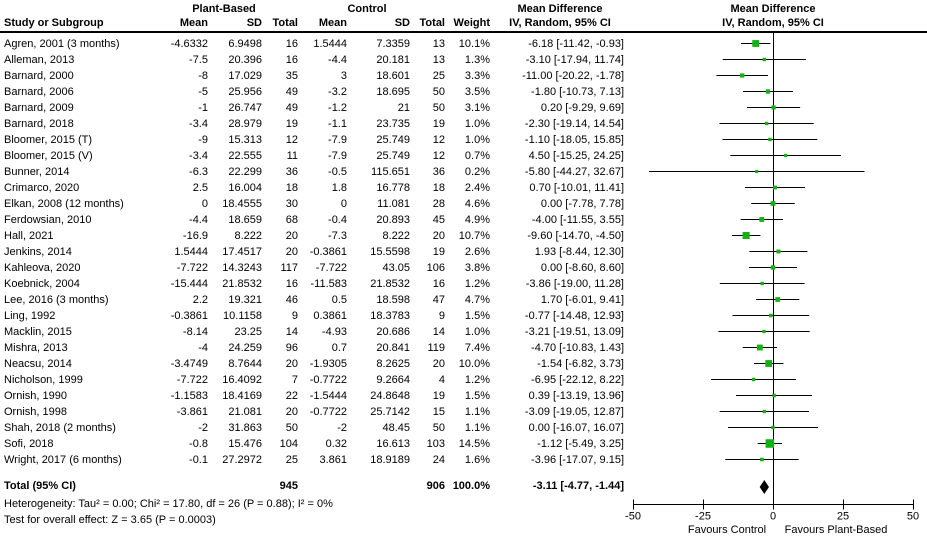 This screenshot has width=927, height=544. Describe the element at coordinates (288, 486) in the screenshot. I see `total-pb-total: 945` at that location.